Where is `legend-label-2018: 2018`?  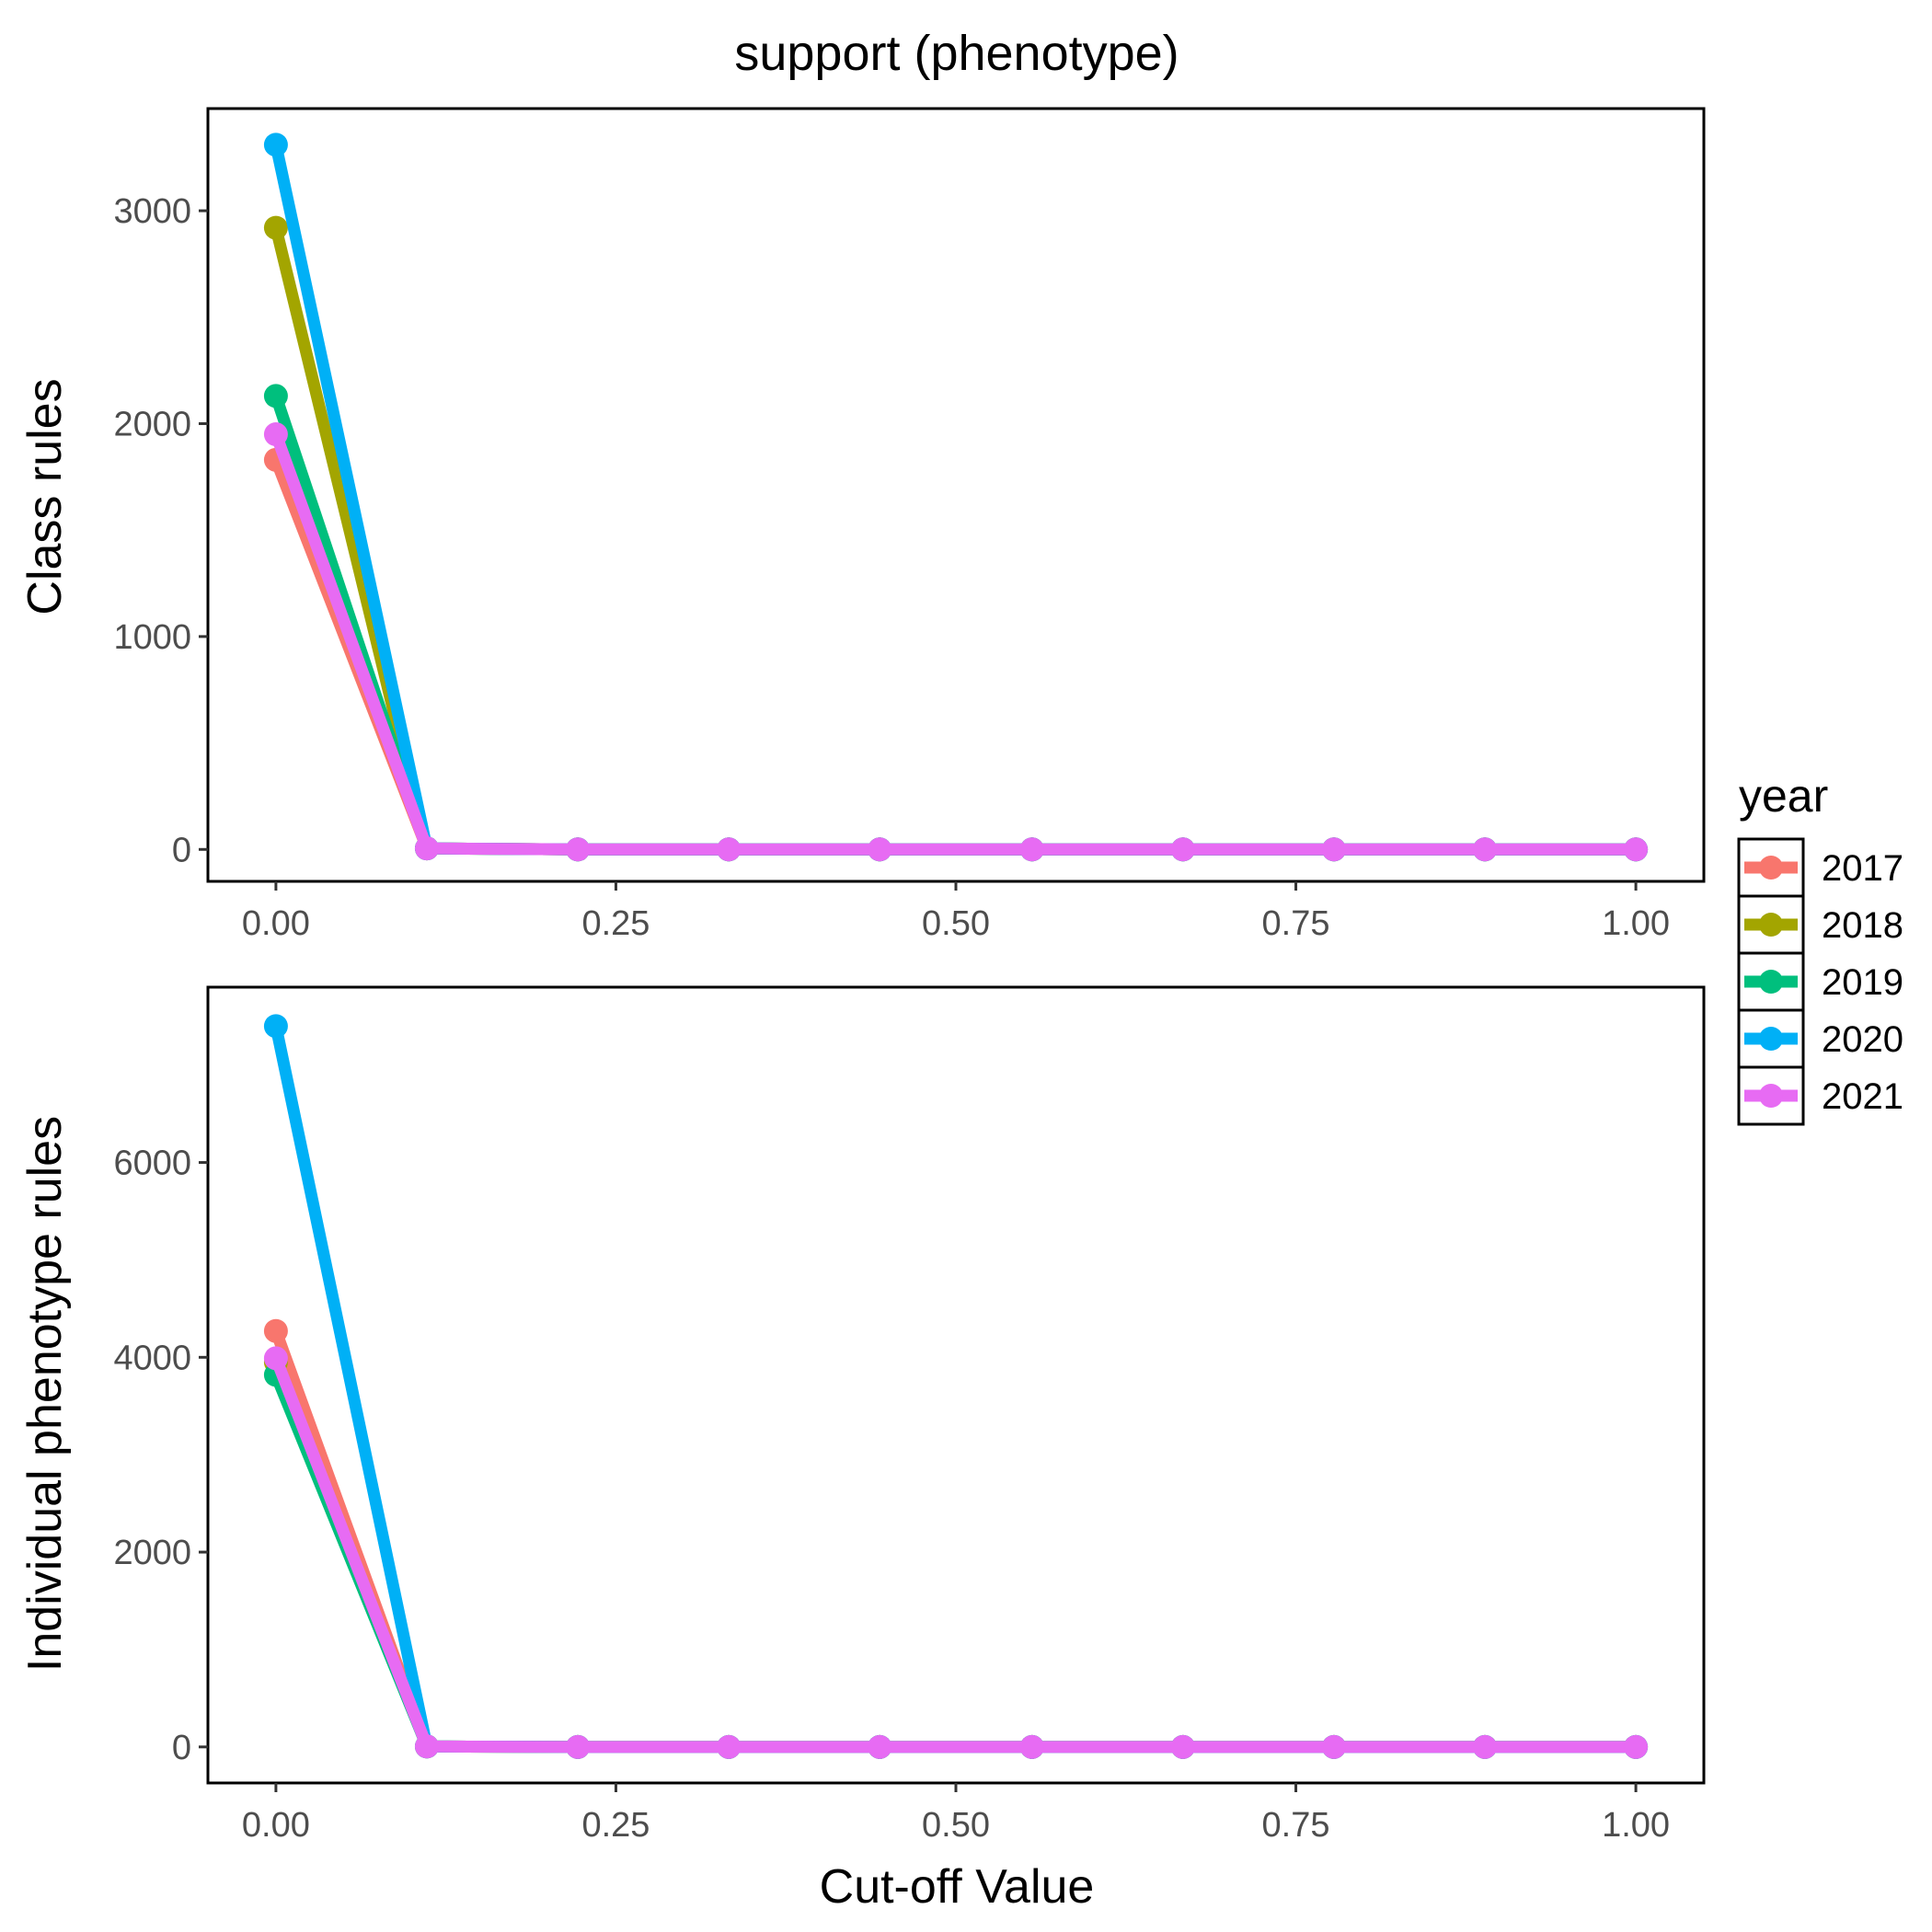 legend-label-2018: 2018 is located at coordinates (1862, 925).